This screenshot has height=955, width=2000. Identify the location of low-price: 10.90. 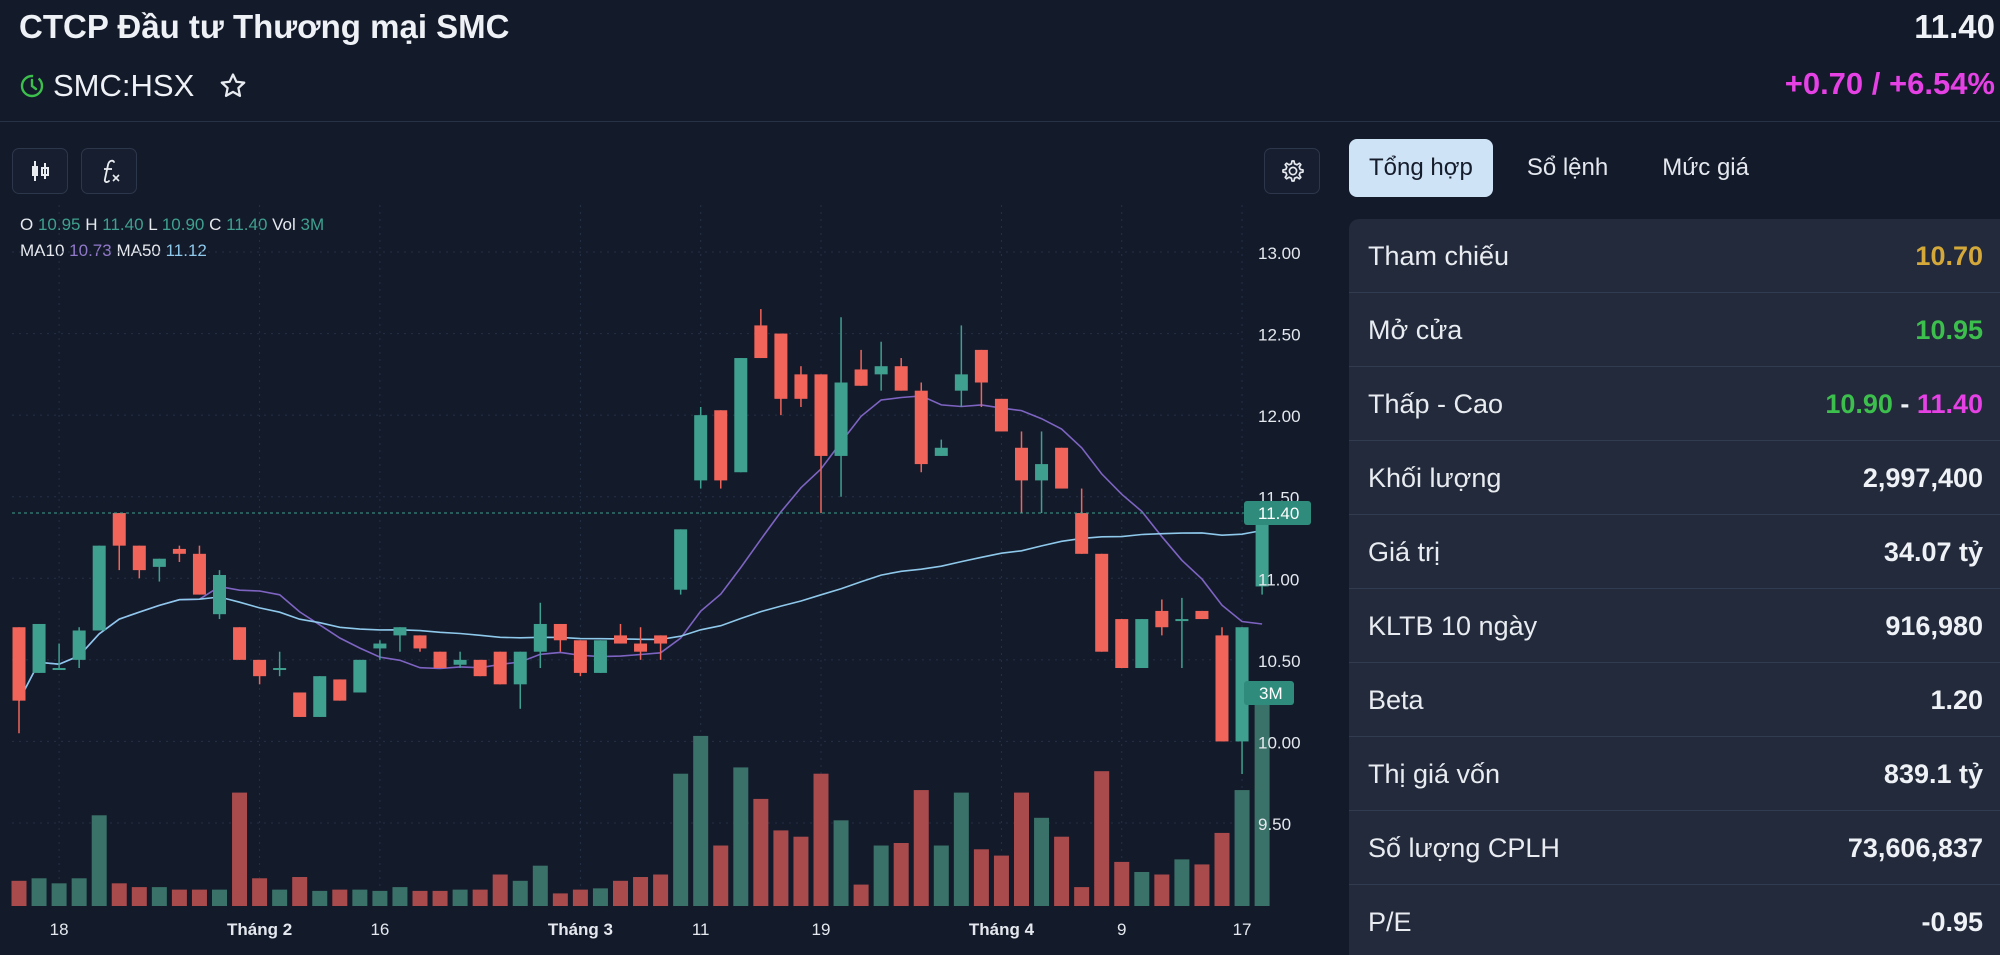
(1859, 404).